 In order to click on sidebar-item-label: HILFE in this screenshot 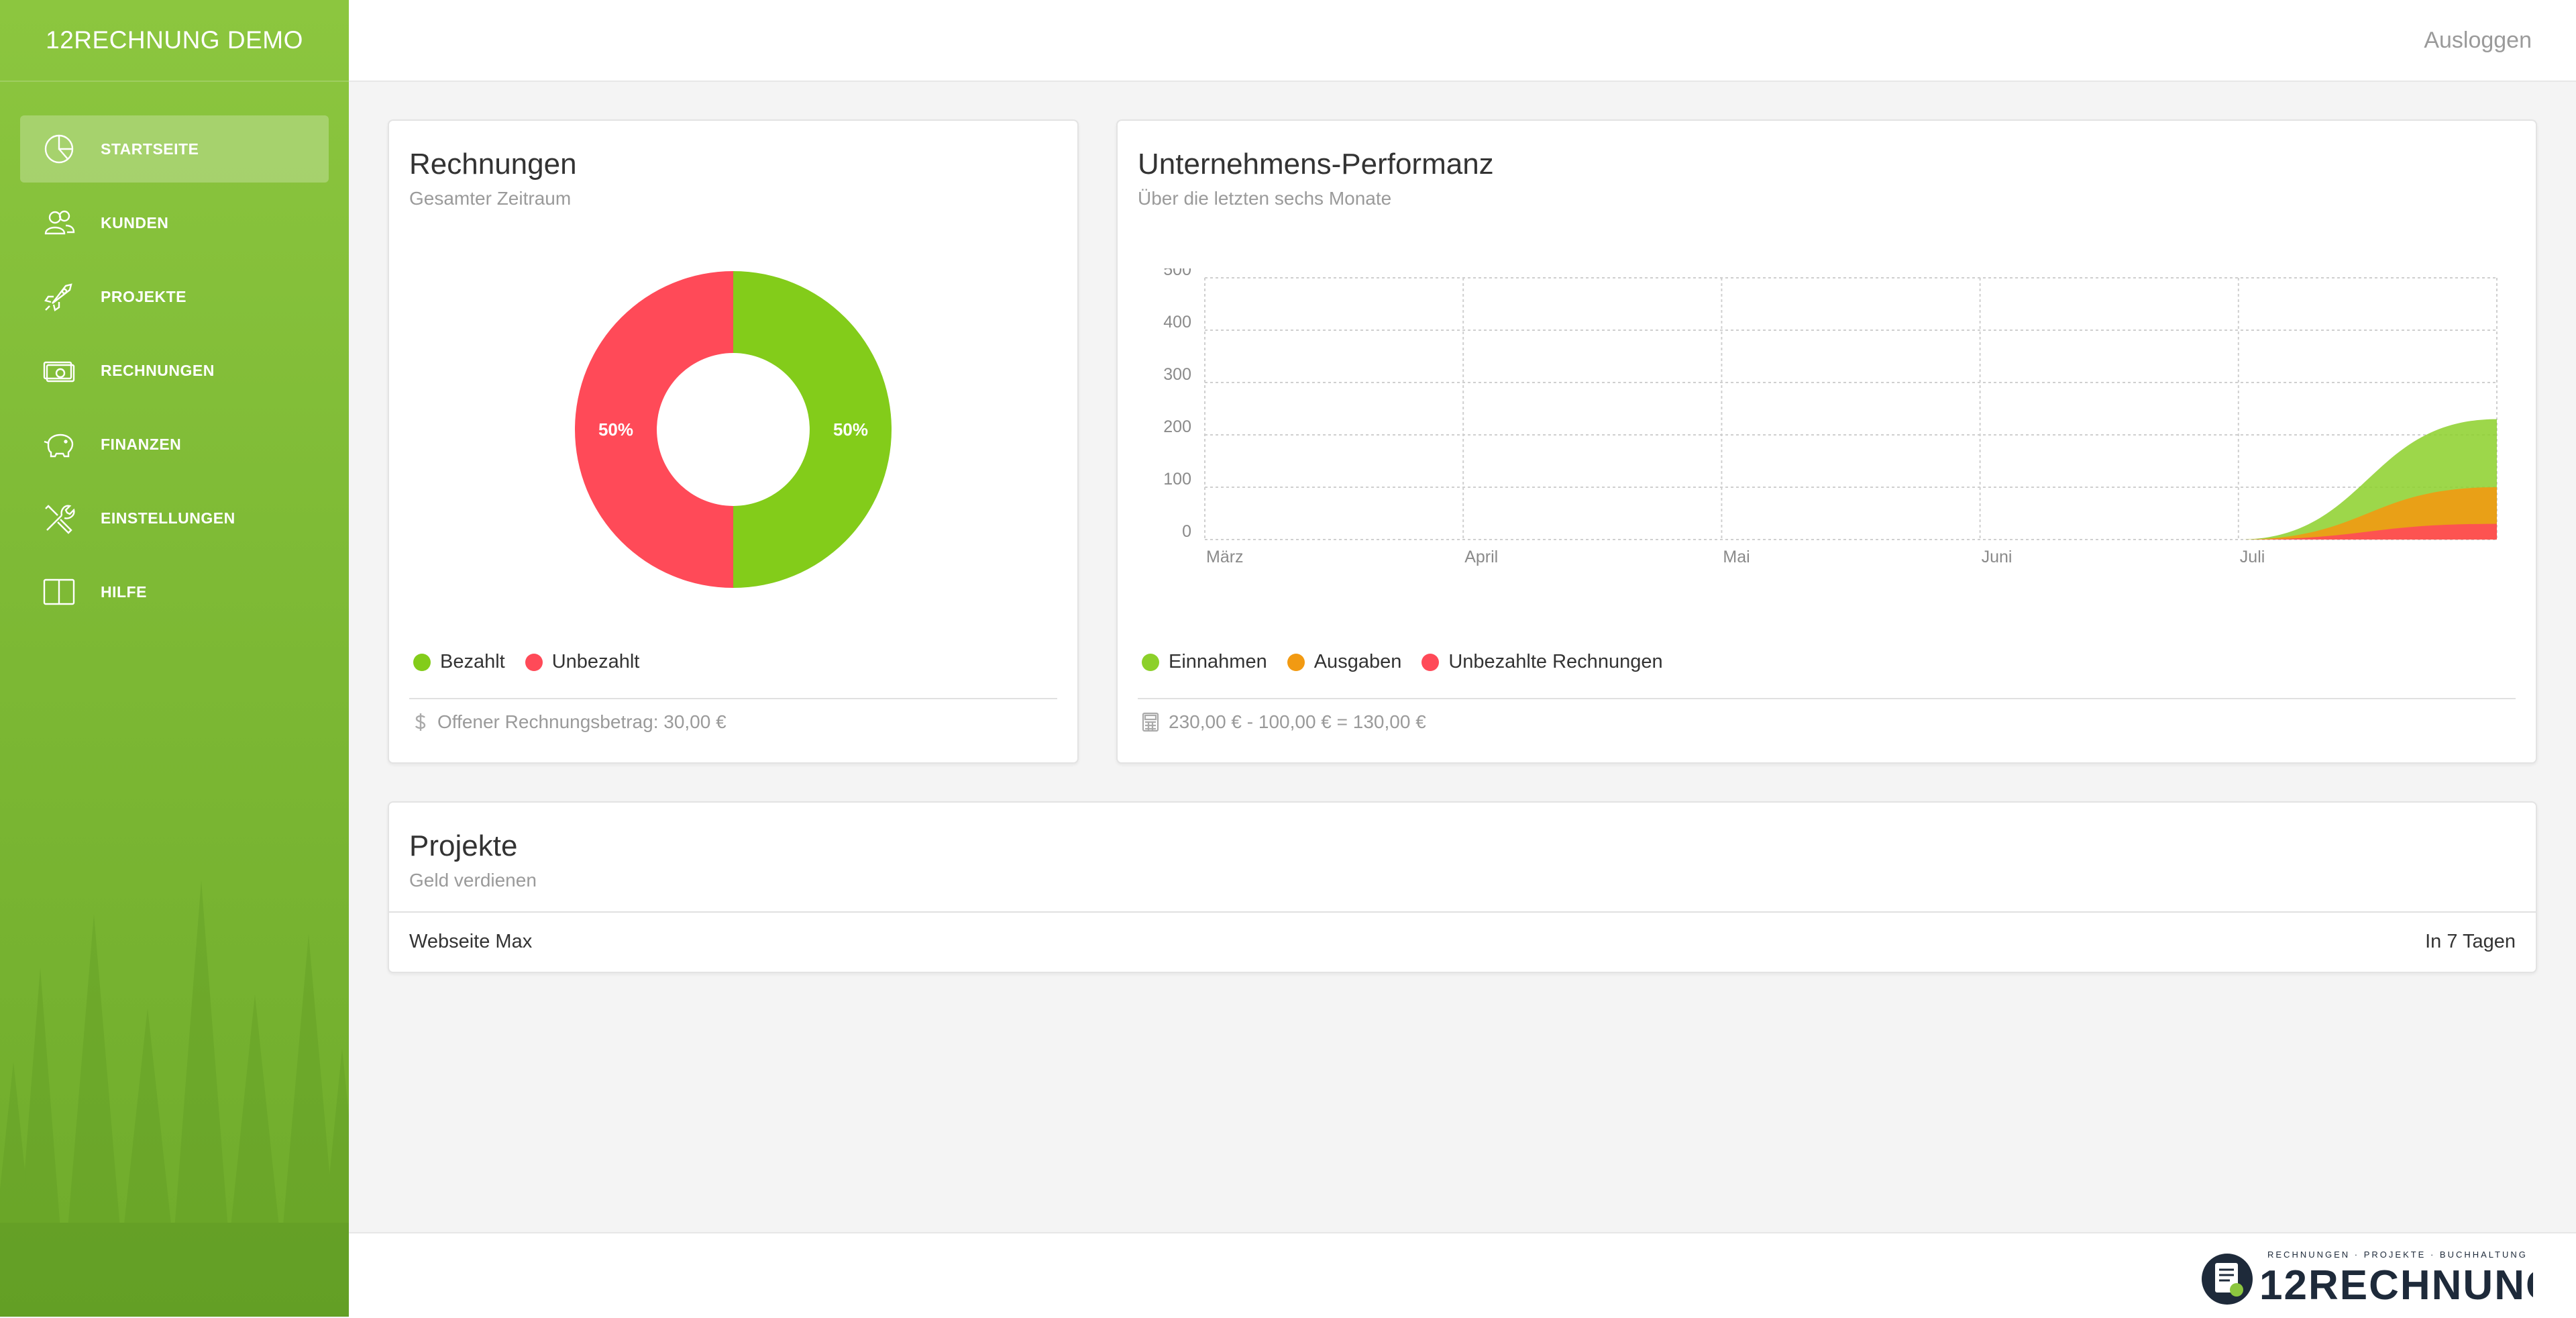, I will do `click(124, 591)`.